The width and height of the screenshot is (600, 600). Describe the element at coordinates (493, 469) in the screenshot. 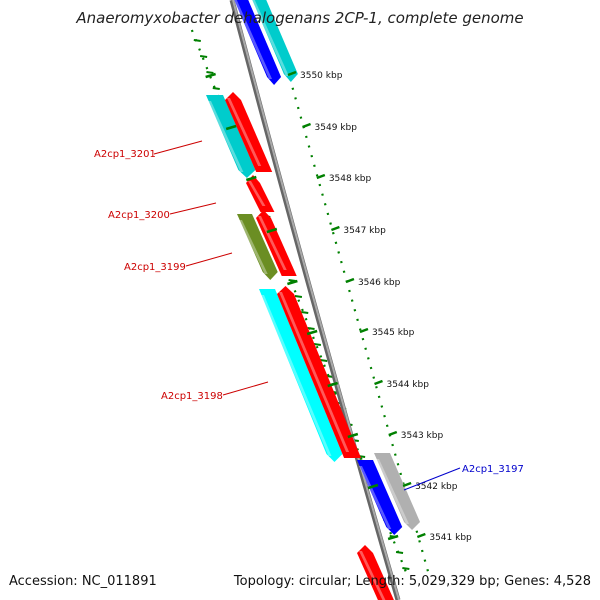

I see `gene-label: A2cp1_3197` at that location.